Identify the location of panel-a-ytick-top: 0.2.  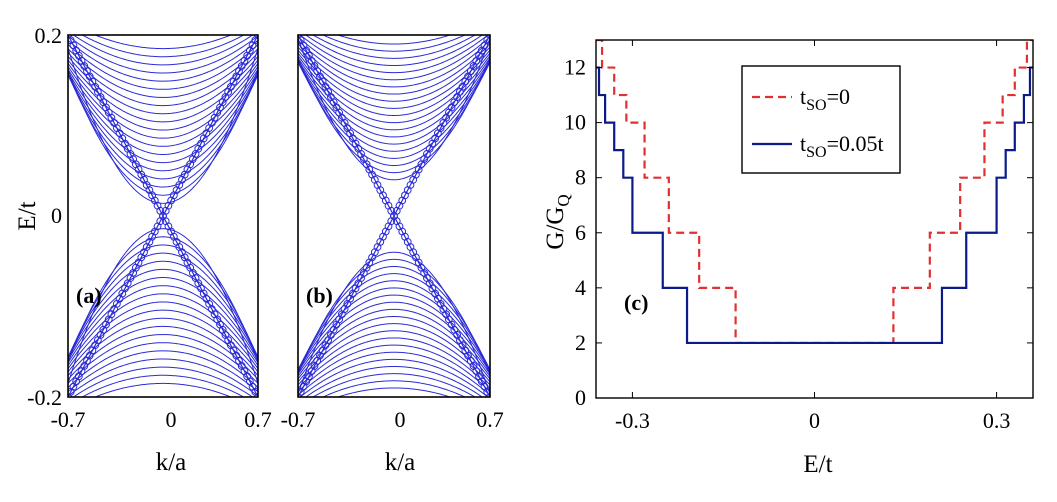
(49, 35).